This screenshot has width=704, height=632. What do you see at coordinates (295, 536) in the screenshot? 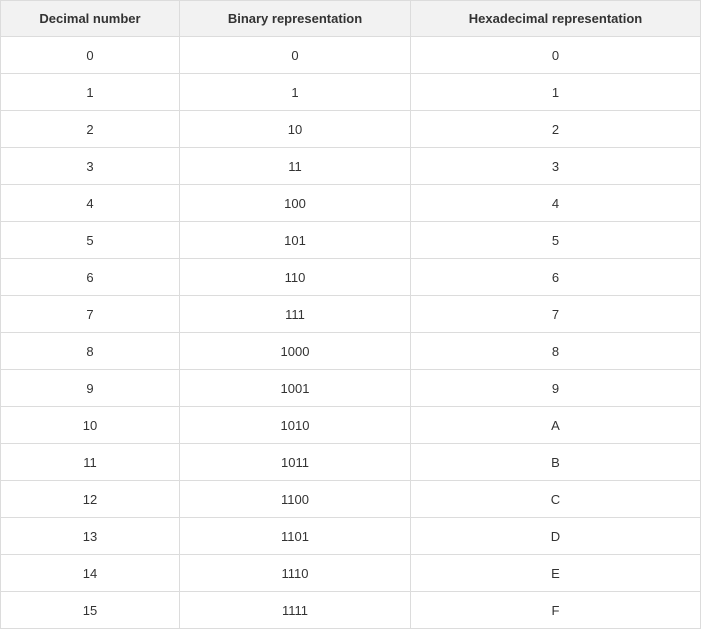
I see `cell-binary: 1101` at bounding box center [295, 536].